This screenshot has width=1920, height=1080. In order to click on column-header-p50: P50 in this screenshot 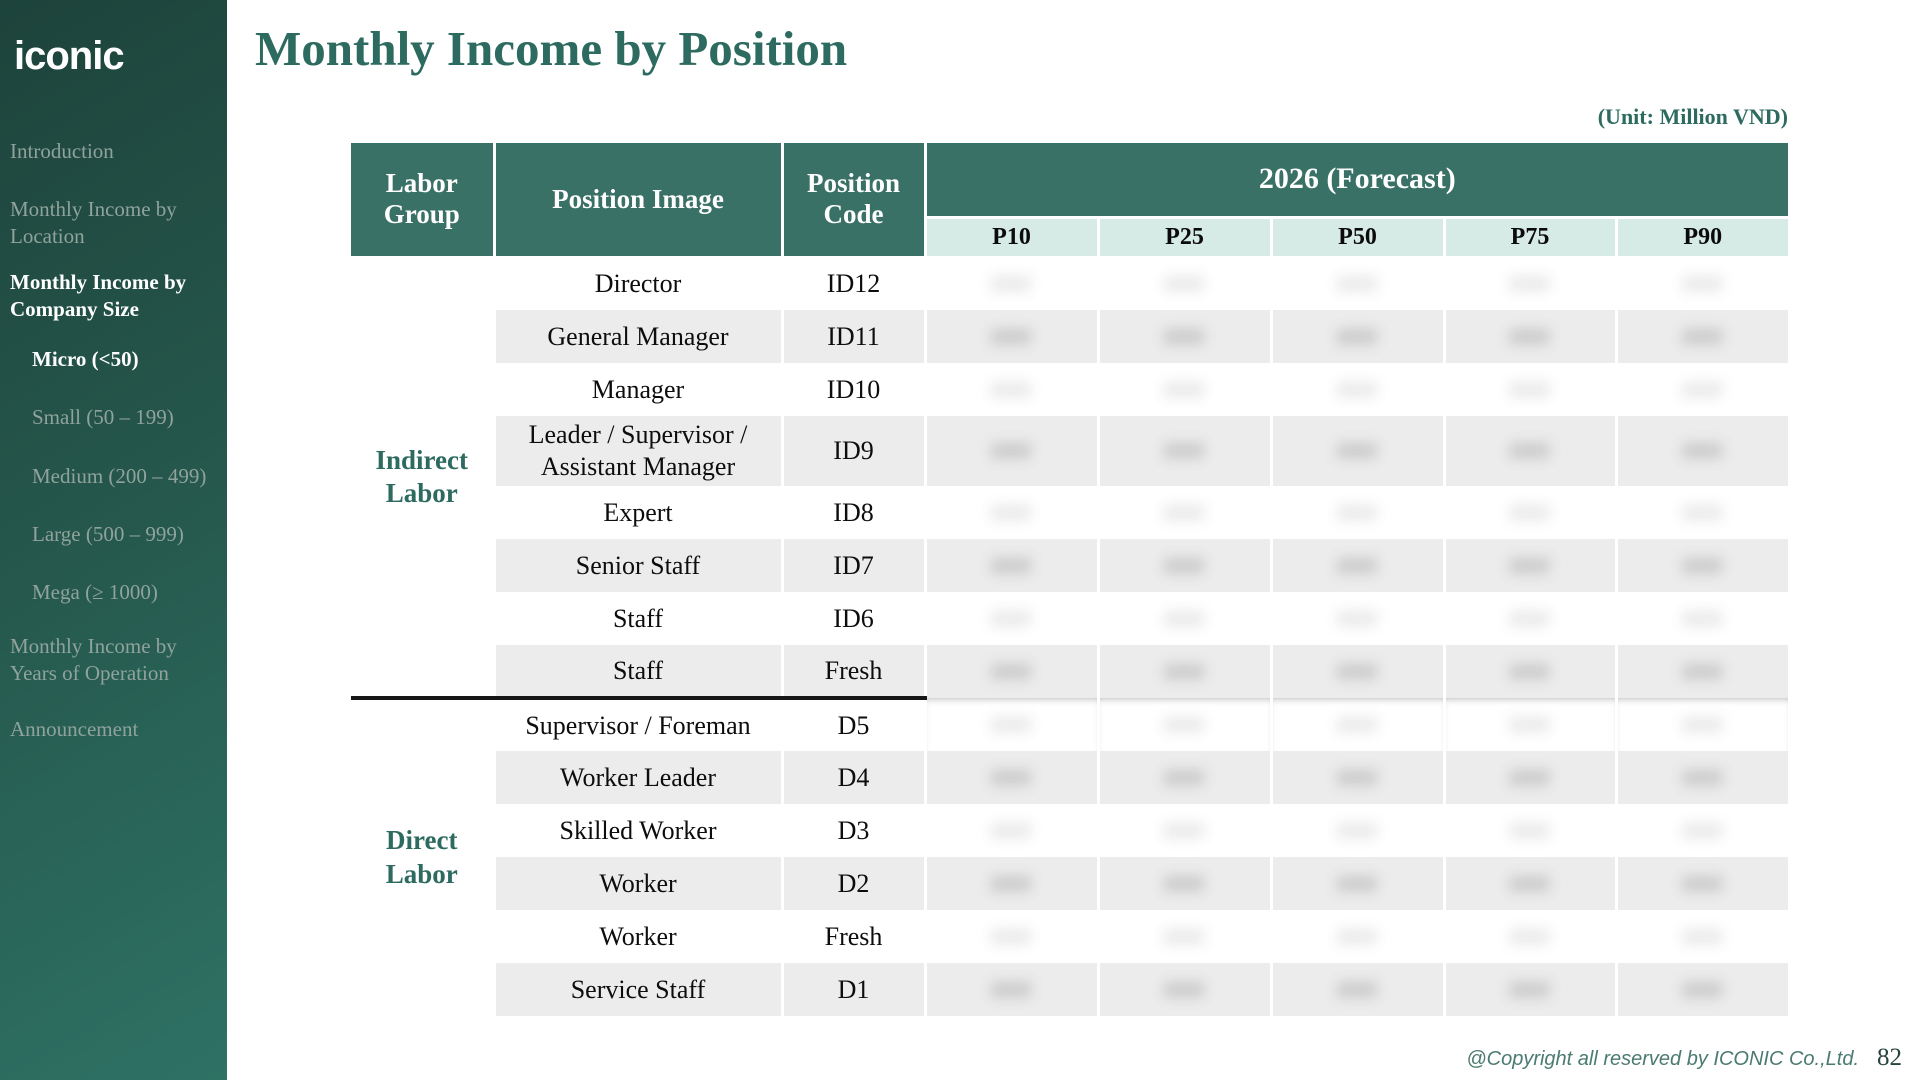, I will do `click(1358, 238)`.